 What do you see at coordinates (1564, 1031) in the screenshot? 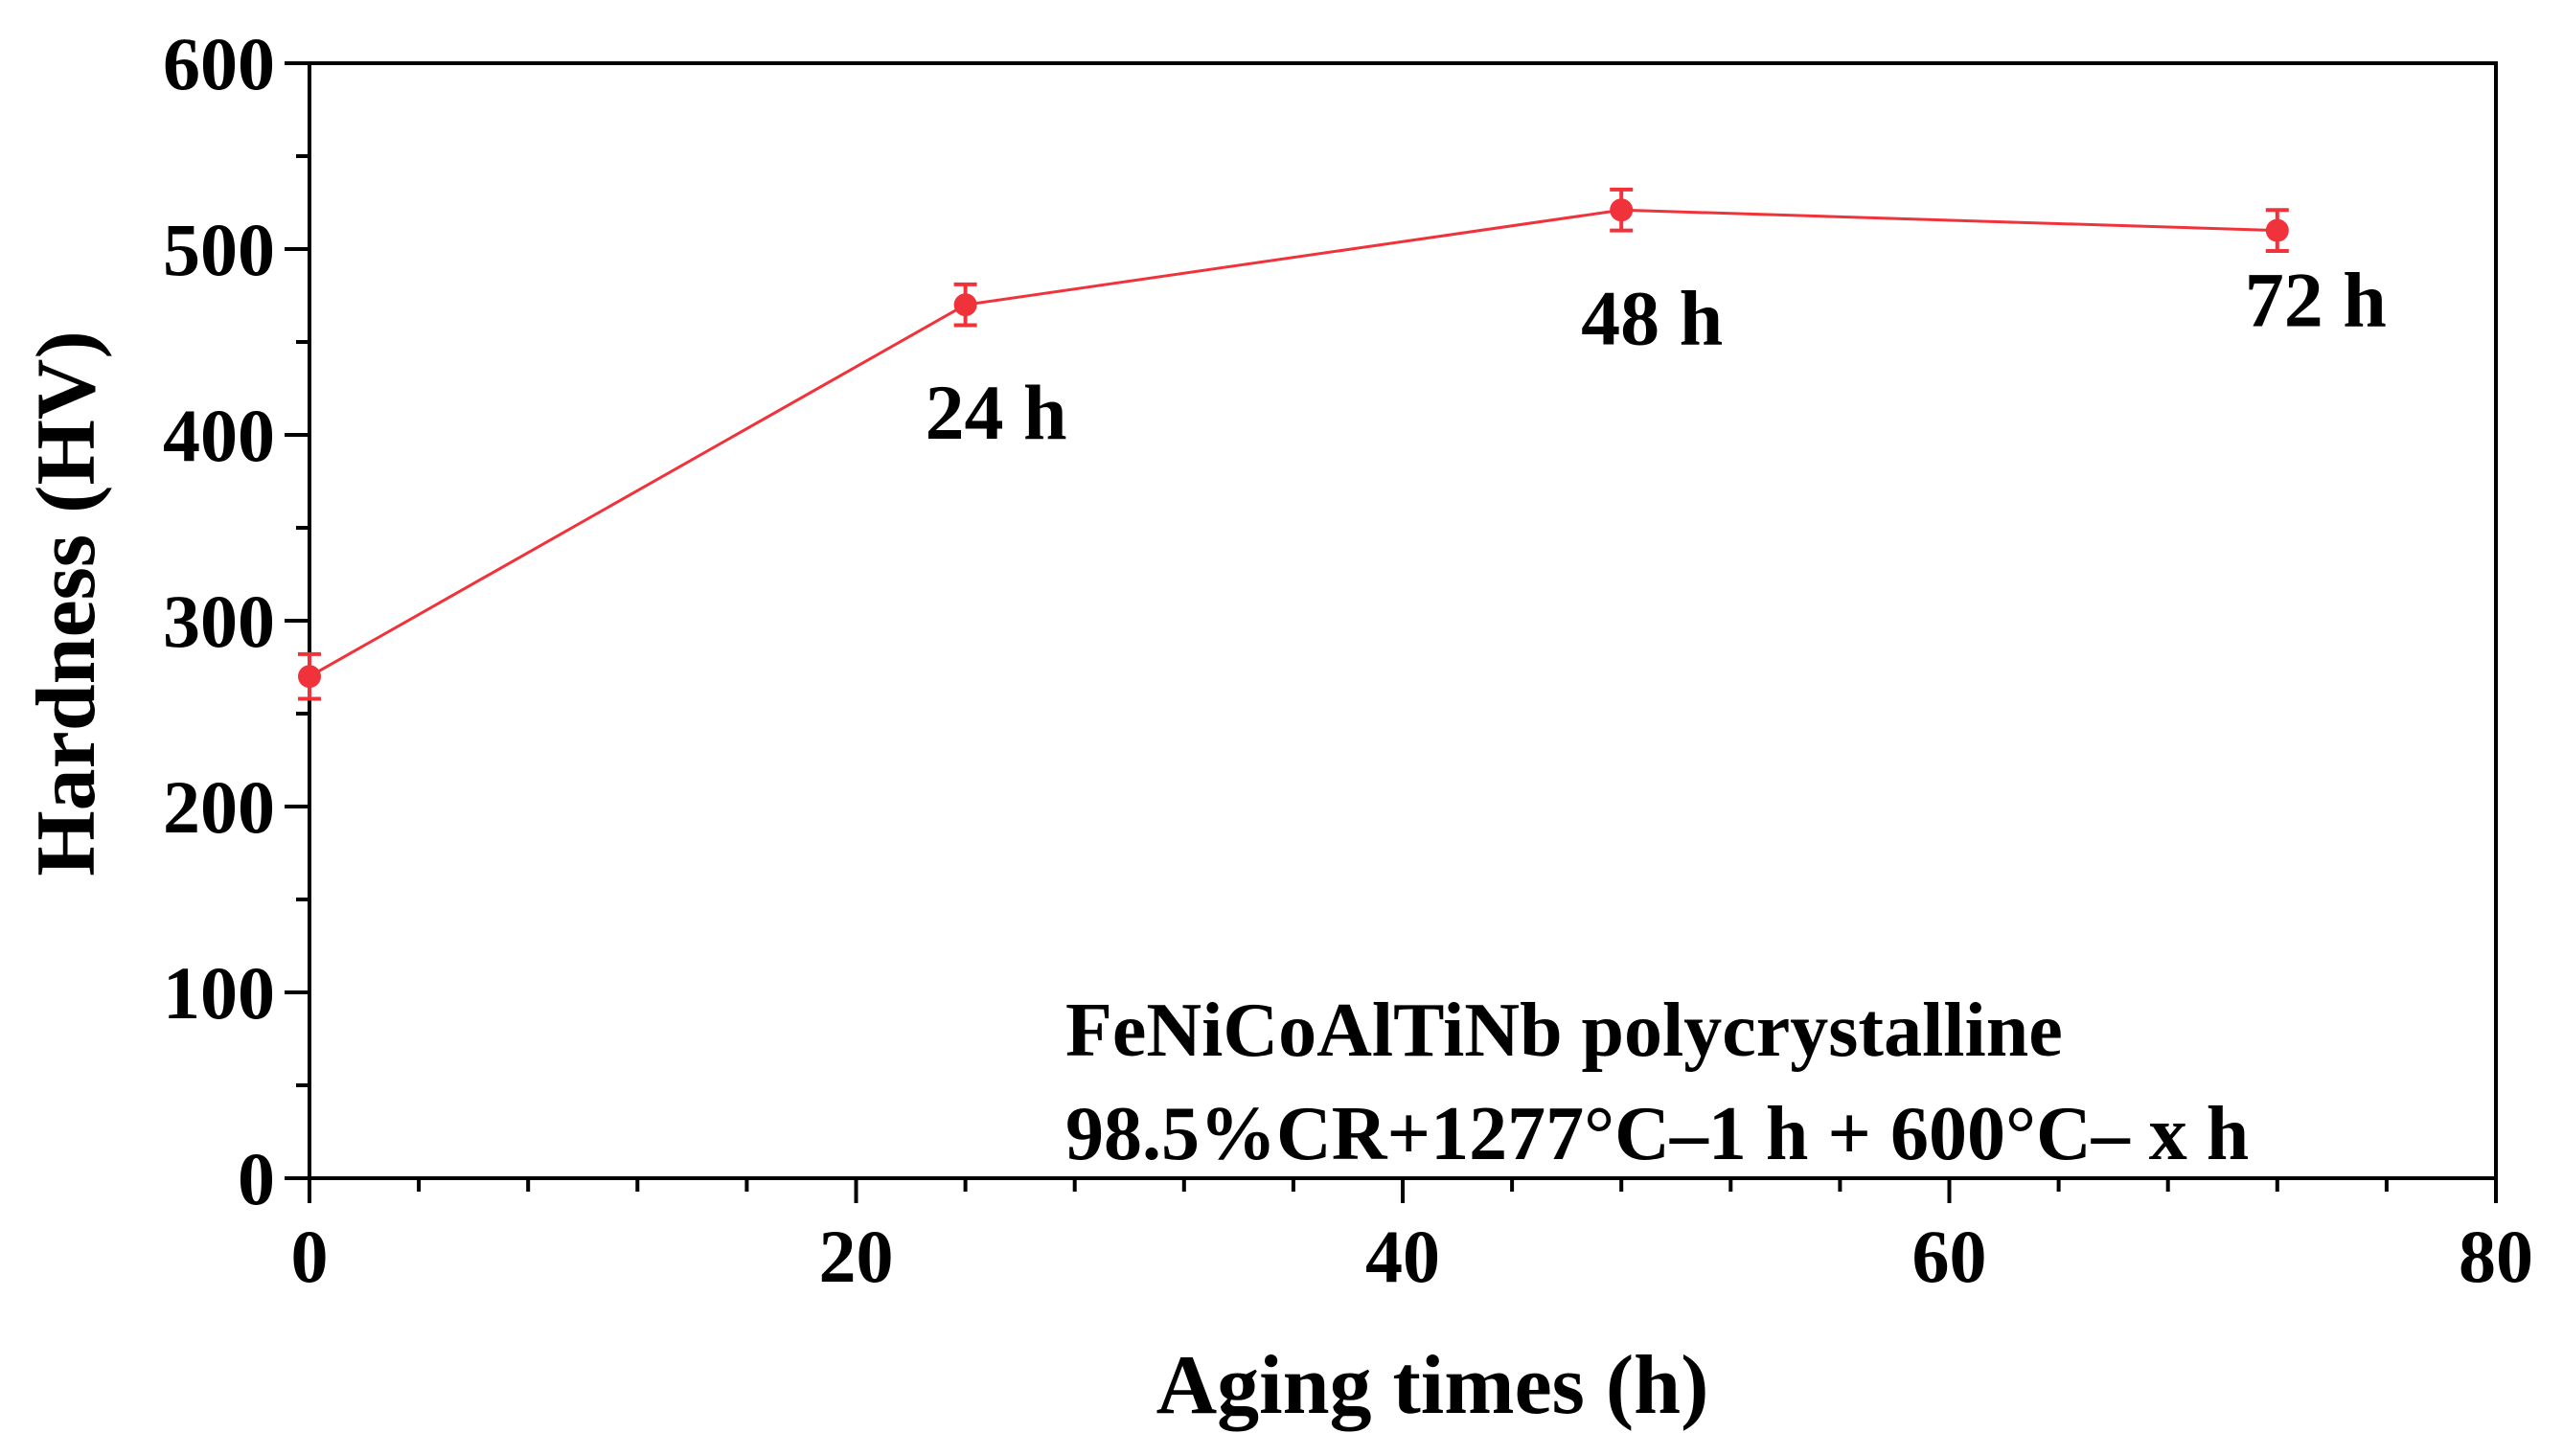
I see `annotation-line-1: FeNiCoAlTiNb polycrystalline` at bounding box center [1564, 1031].